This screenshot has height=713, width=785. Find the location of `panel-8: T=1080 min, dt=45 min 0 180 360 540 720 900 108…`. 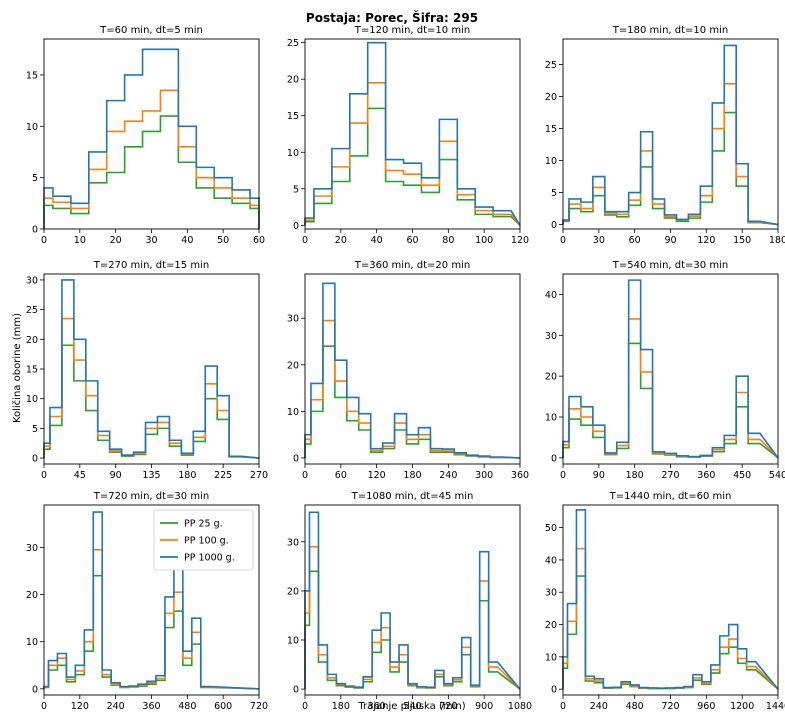

panel-8: T=1080 min, dt=45 min 0 180 360 540 720 900 108… is located at coordinates (409, 601).